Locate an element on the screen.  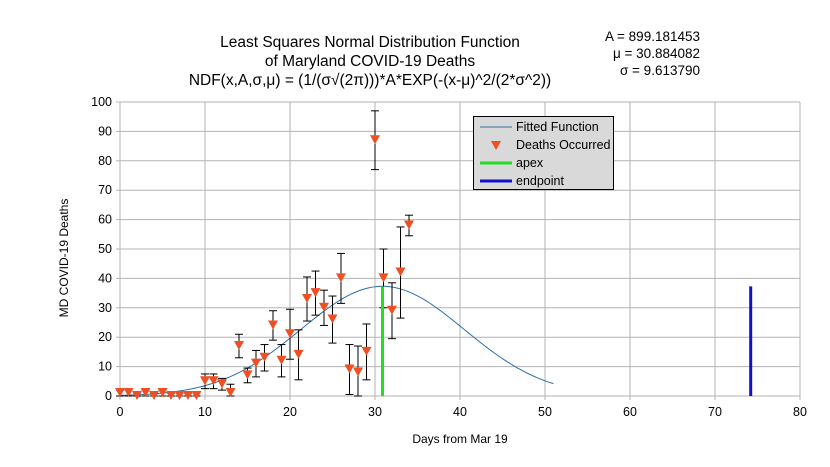
param-a: A = 899.181453 is located at coordinates (652, 36).